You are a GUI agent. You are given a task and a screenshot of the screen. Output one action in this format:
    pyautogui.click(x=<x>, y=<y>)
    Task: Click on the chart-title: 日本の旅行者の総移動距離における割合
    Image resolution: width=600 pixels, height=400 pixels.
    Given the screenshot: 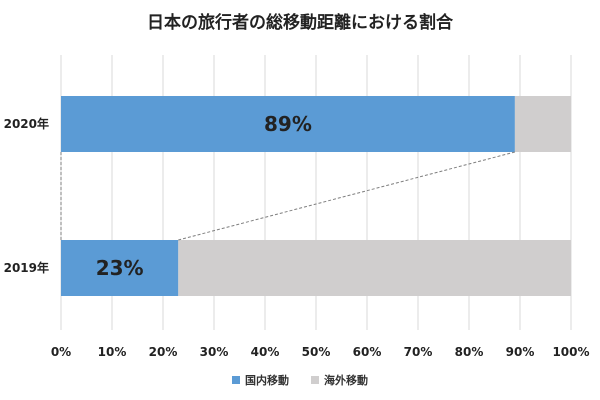 What is the action you would take?
    pyautogui.click(x=300, y=23)
    